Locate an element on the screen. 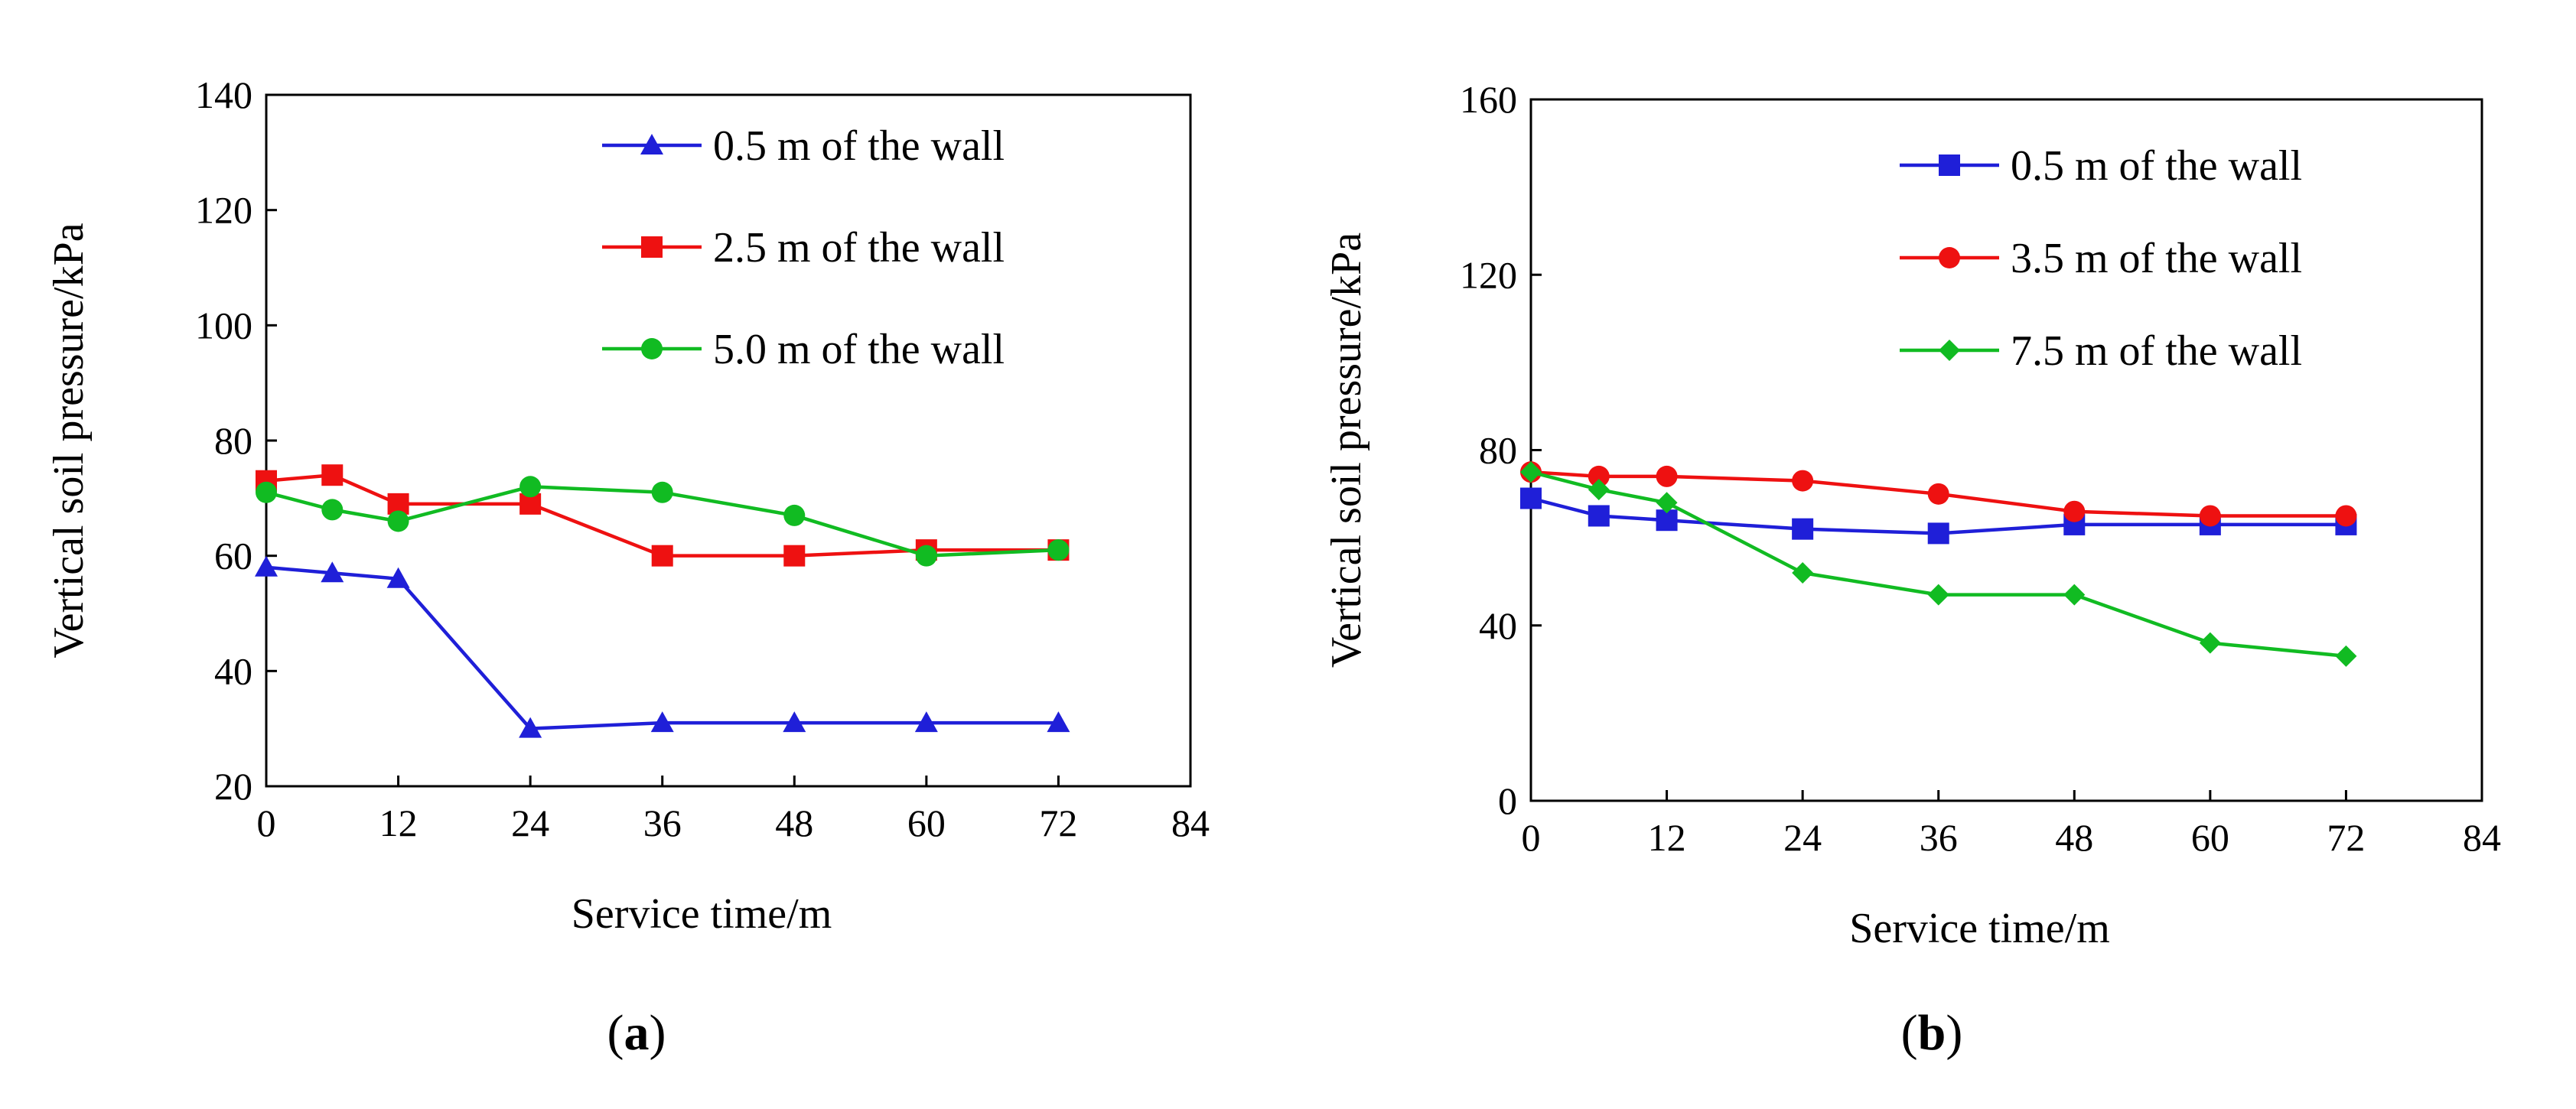  panel-label-letter: a is located at coordinates (637, 1033).